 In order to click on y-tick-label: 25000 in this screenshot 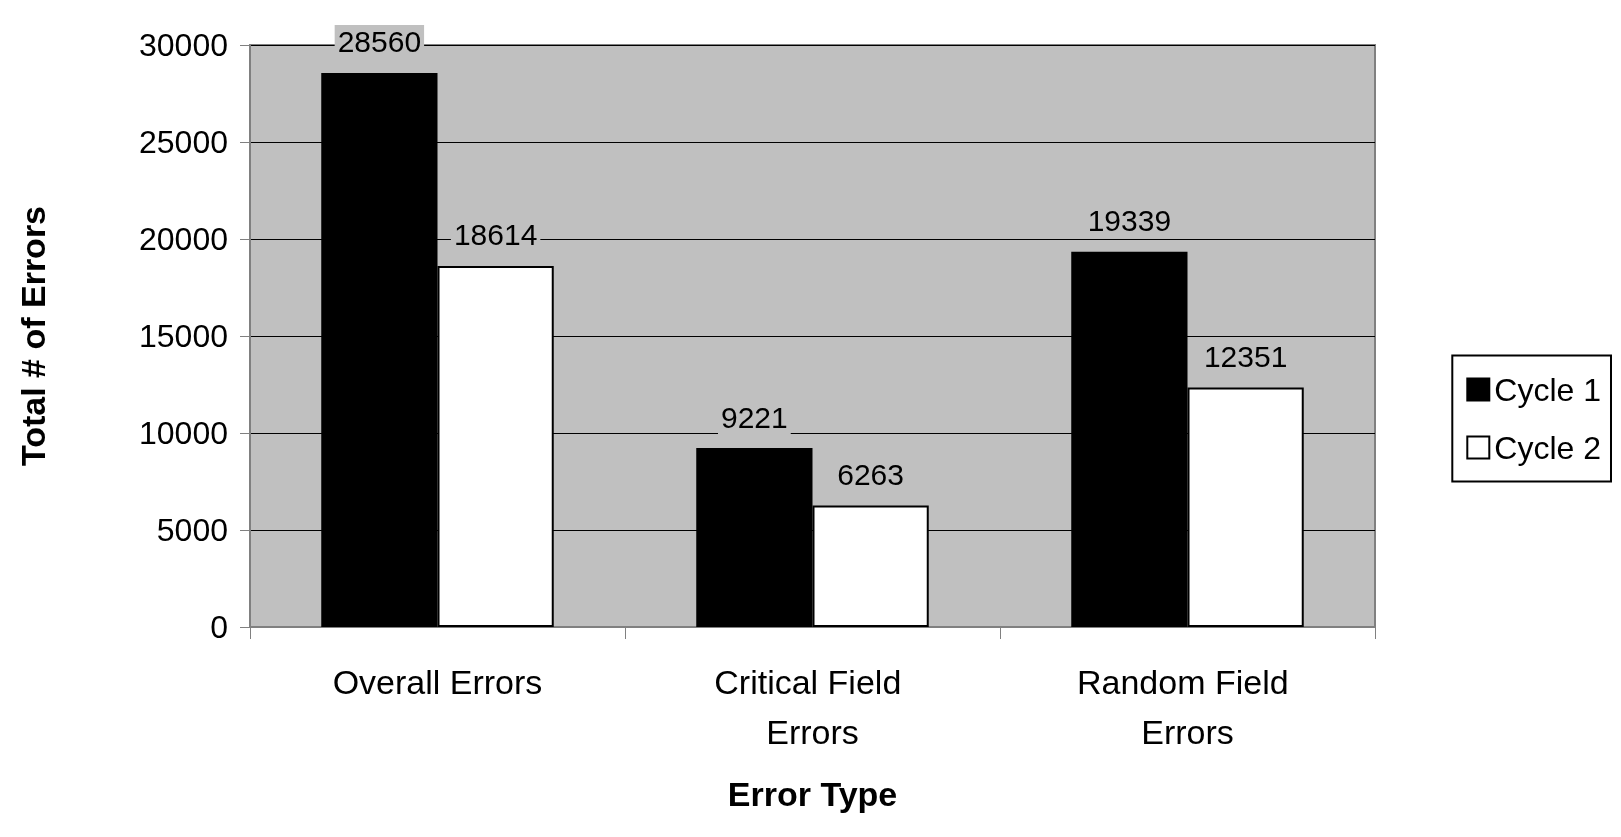, I will do `click(183, 142)`.